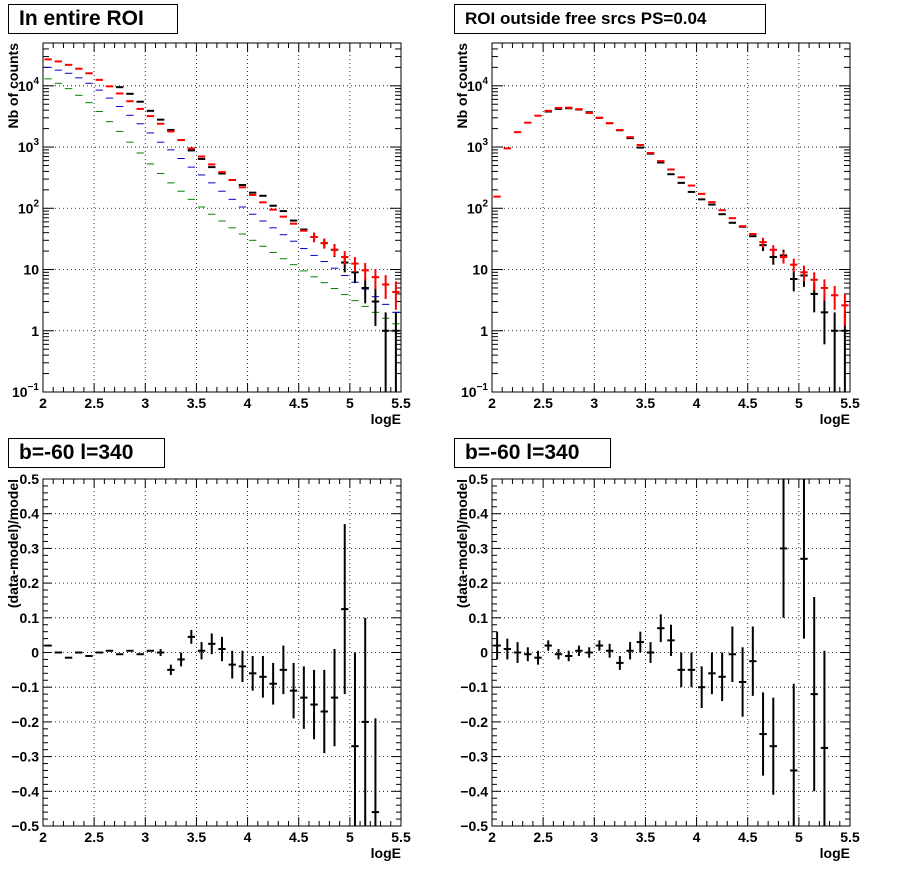  I want to click on y-tick-label: 10², so click(29, 207).